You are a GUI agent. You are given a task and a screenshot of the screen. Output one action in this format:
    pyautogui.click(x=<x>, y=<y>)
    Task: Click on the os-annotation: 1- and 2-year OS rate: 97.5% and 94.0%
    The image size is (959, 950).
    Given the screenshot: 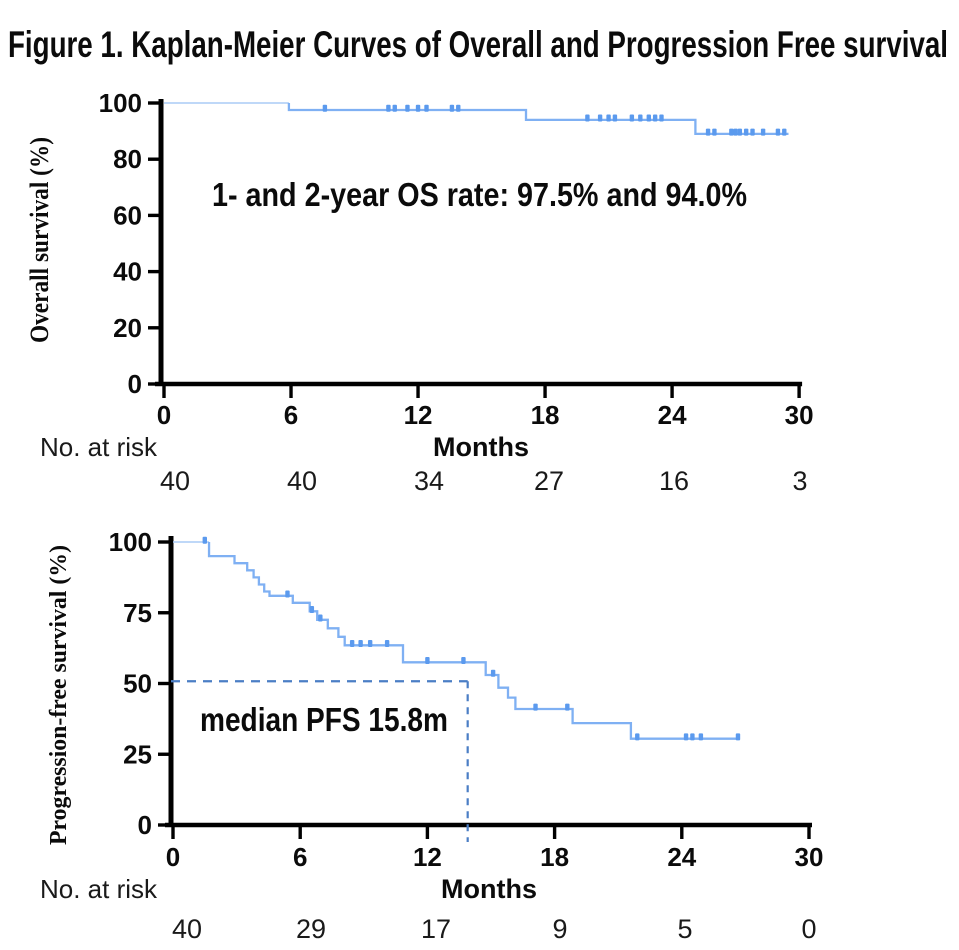 What is the action you would take?
    pyautogui.click(x=479, y=194)
    